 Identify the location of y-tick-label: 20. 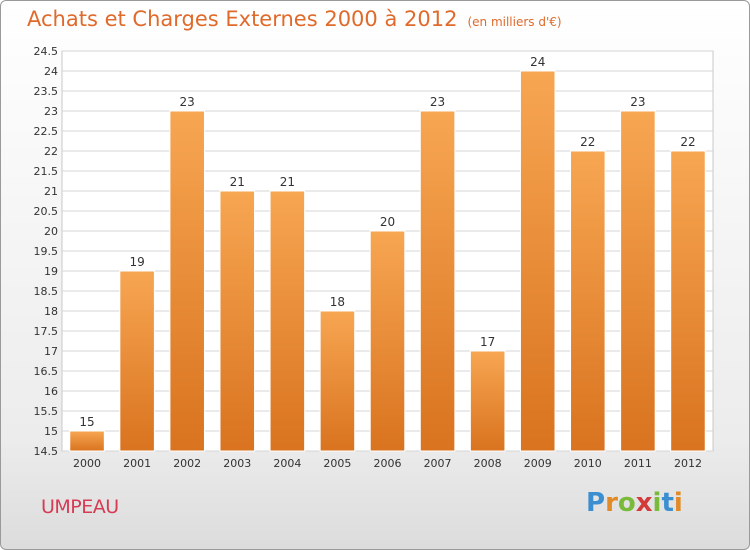
(51, 231).